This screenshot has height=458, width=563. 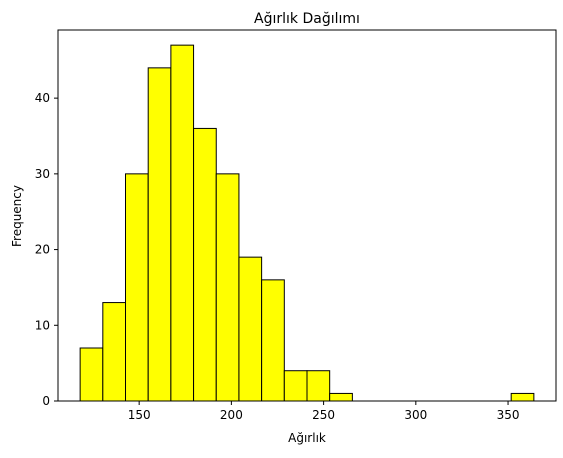 I want to click on y-axis: 0 10 20 30 40, so click(x=46, y=249).